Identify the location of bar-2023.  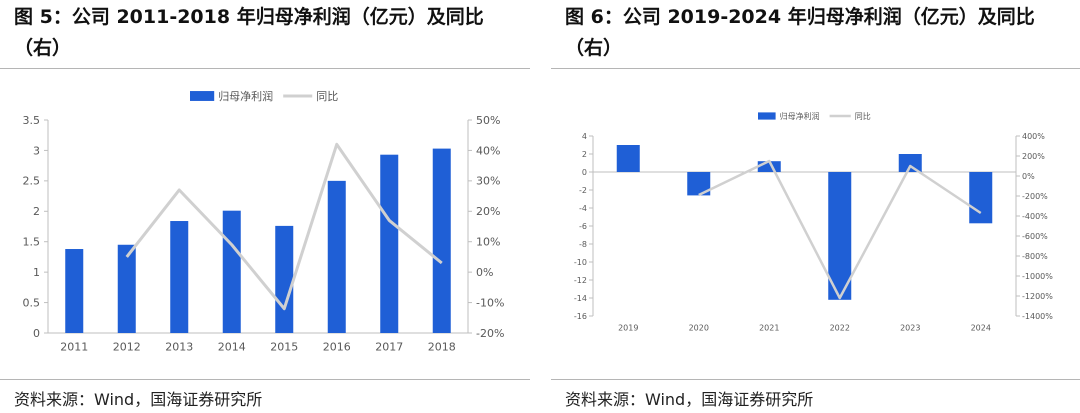
(910, 163).